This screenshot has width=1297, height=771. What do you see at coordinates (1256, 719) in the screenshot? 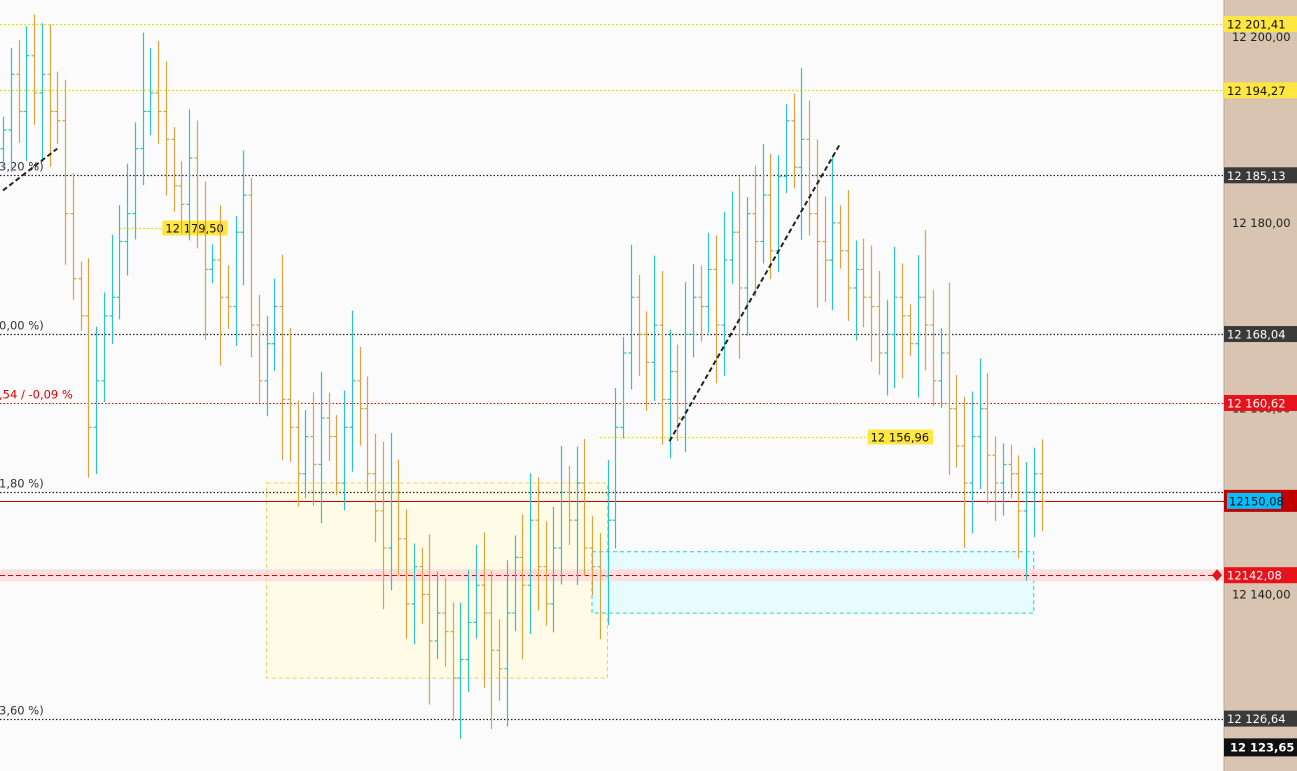
I see `axis-tag-black-7-text: 12 126,64` at bounding box center [1256, 719].